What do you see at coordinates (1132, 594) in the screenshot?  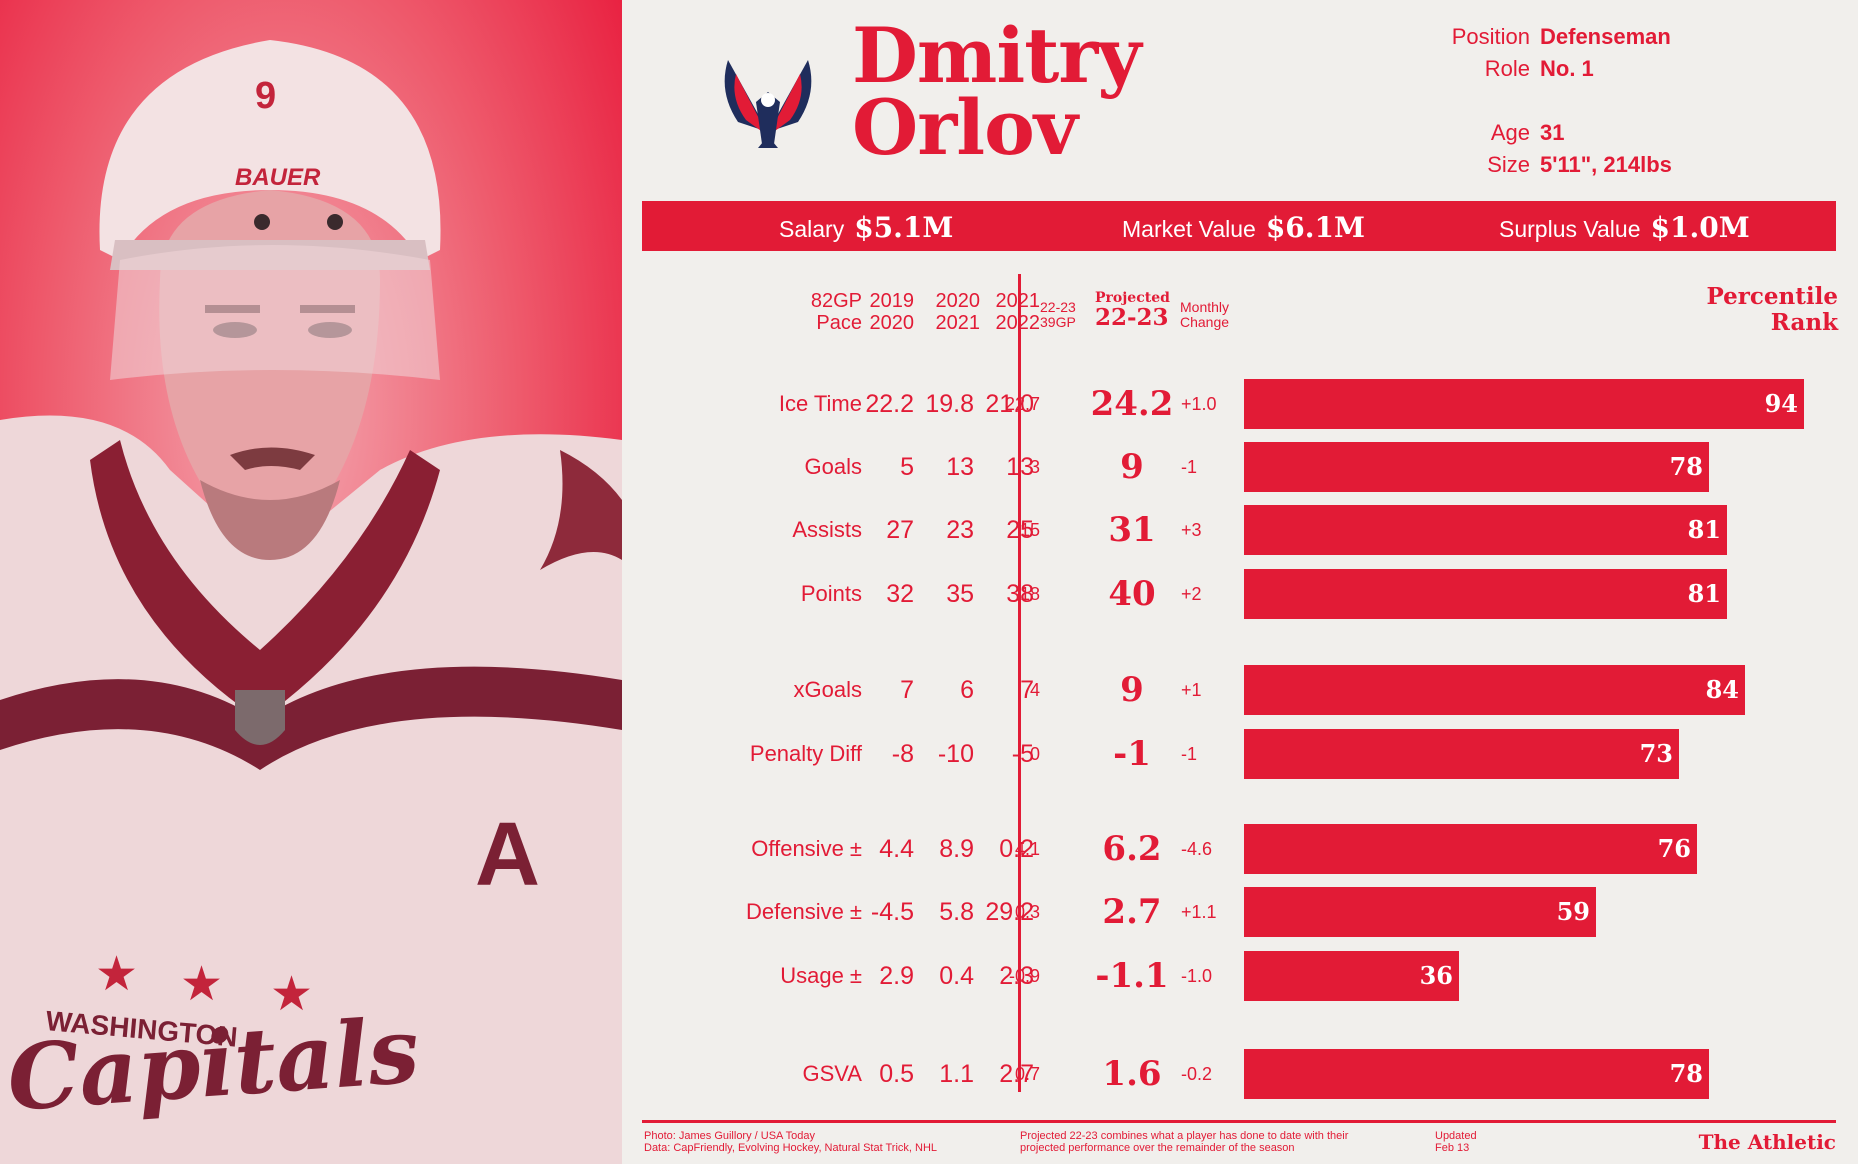 I see `projected-value: 40` at bounding box center [1132, 594].